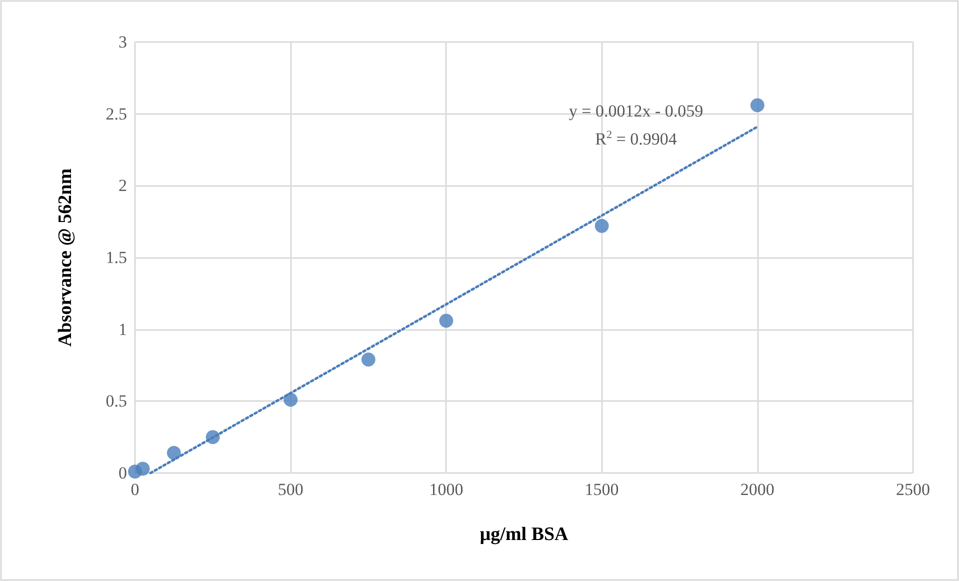 The width and height of the screenshot is (959, 581). Describe the element at coordinates (65, 257) in the screenshot. I see `y-axis-title: Absorvance @ 562nm` at that location.